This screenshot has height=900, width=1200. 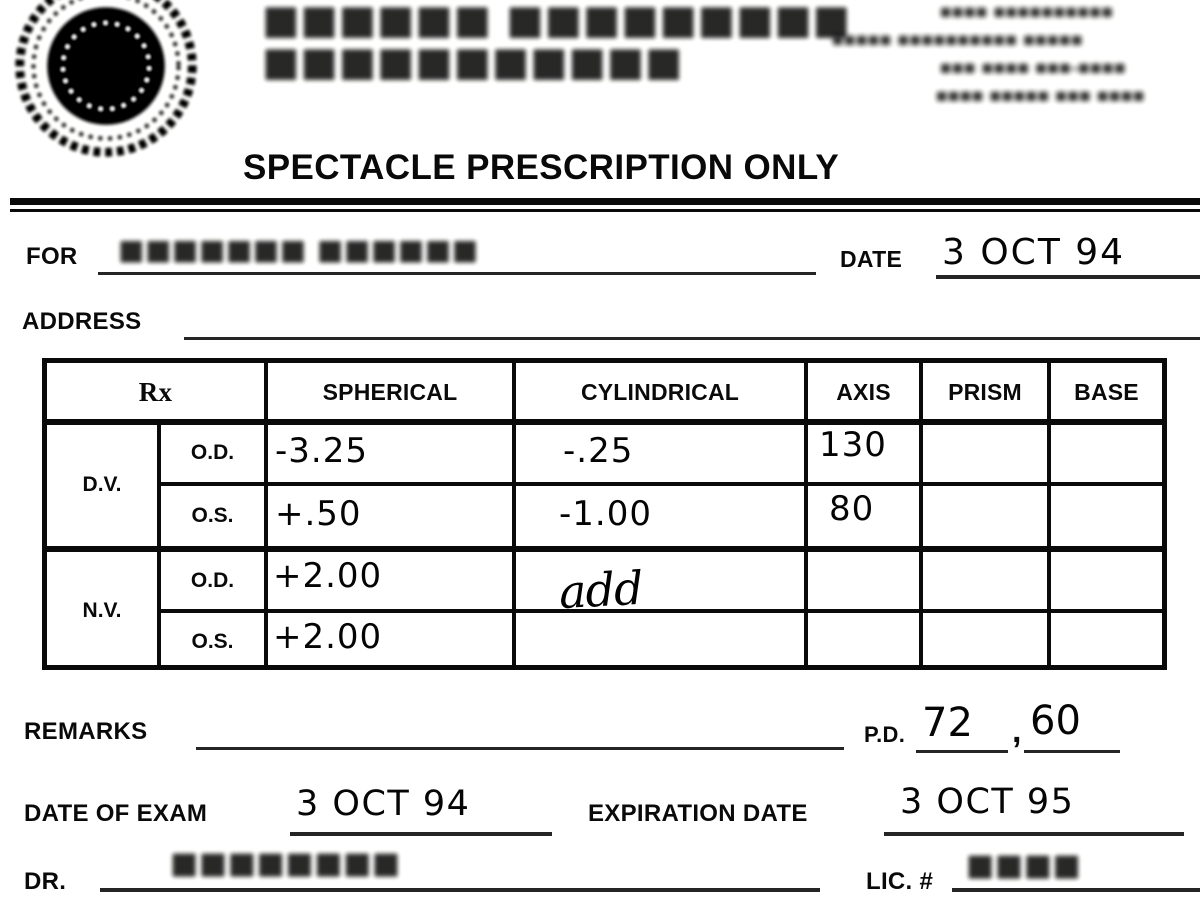 I want to click on exam-date-label: DATE OF EXAM, so click(x=116, y=813).